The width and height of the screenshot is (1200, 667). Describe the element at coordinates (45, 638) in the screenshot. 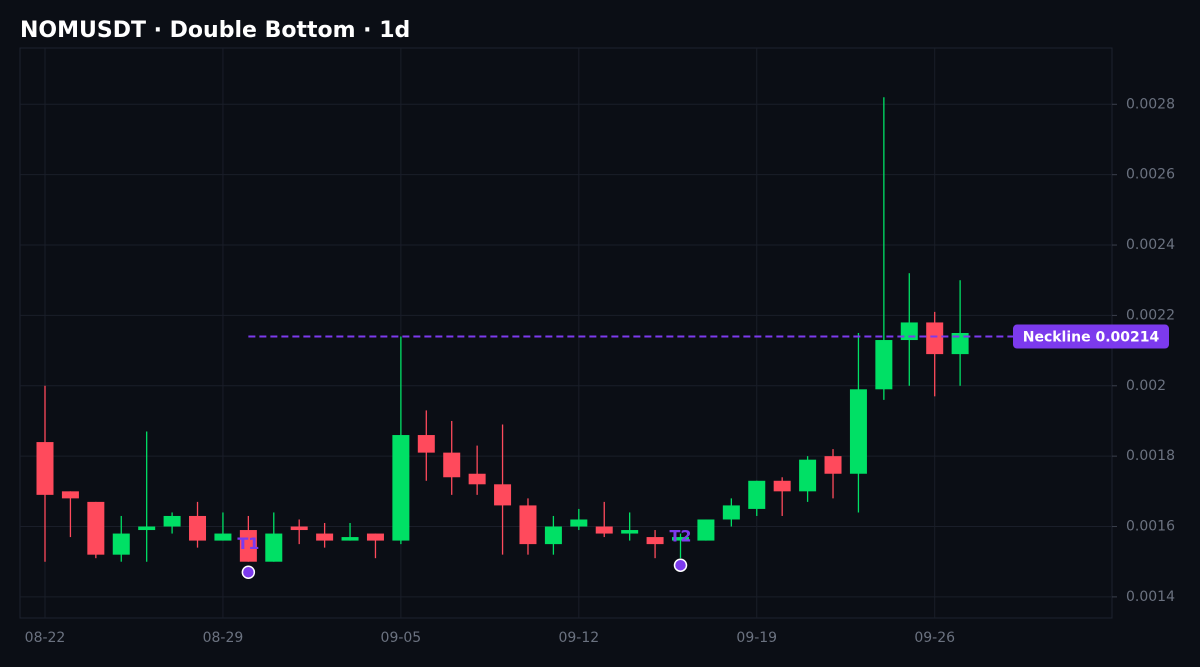

I see `x-tick-label: 08-22` at that location.